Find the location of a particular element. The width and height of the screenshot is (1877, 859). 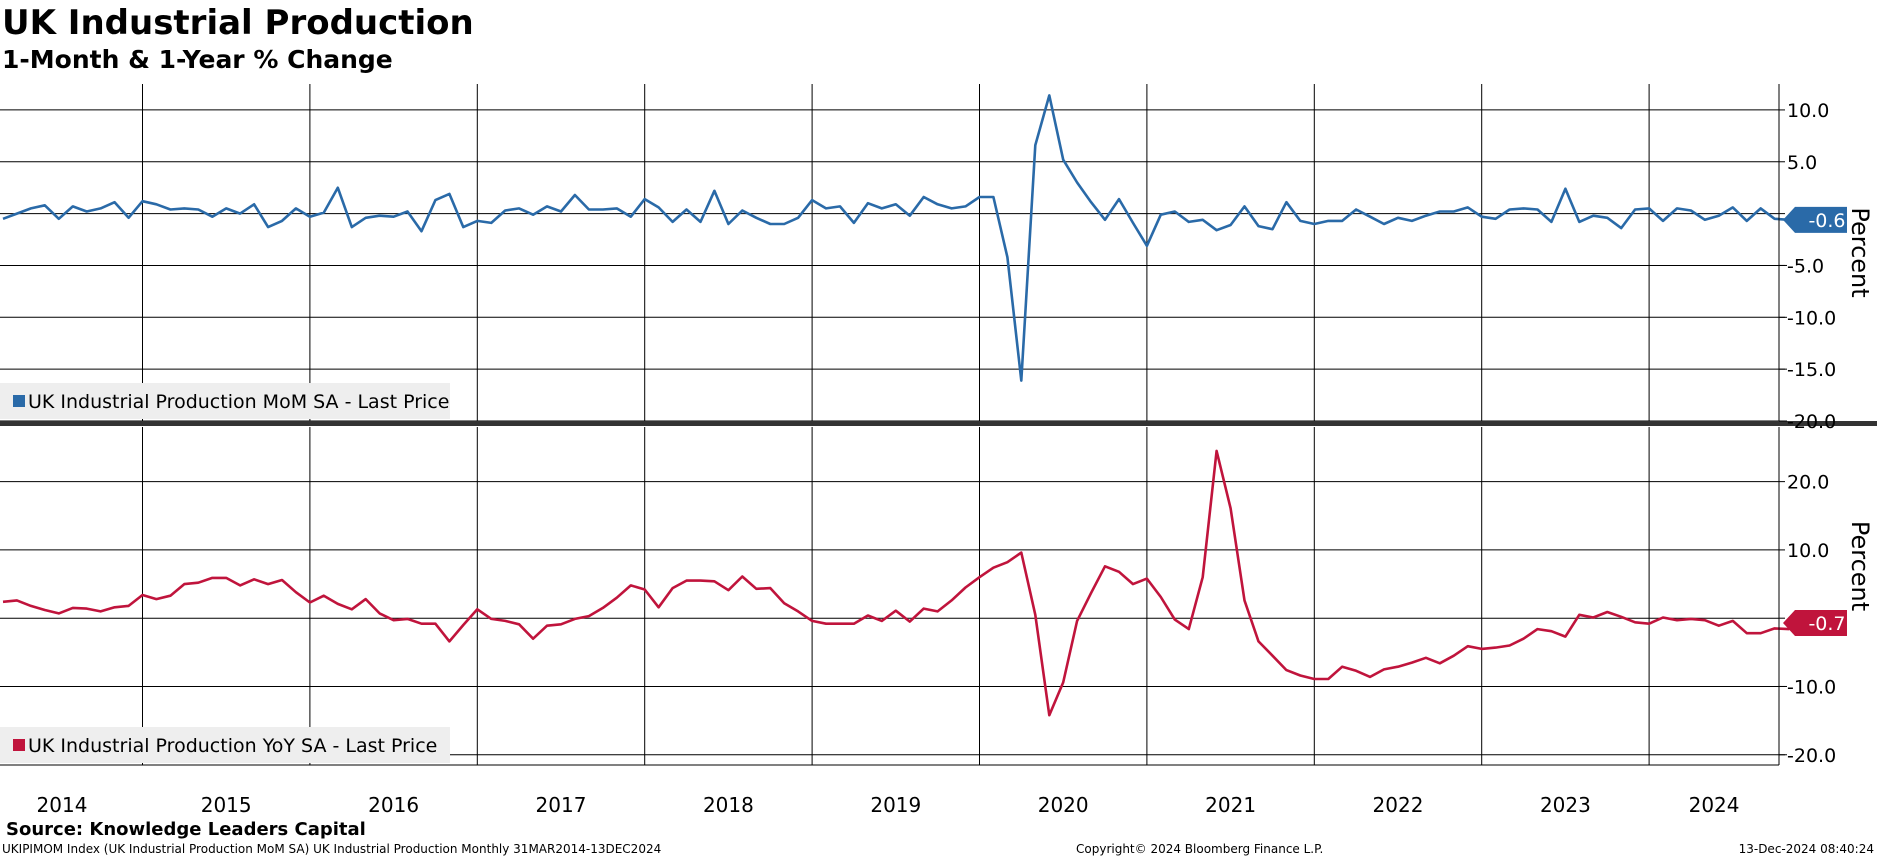

x-tick-label-2021: 2021 is located at coordinates (1230, 805).